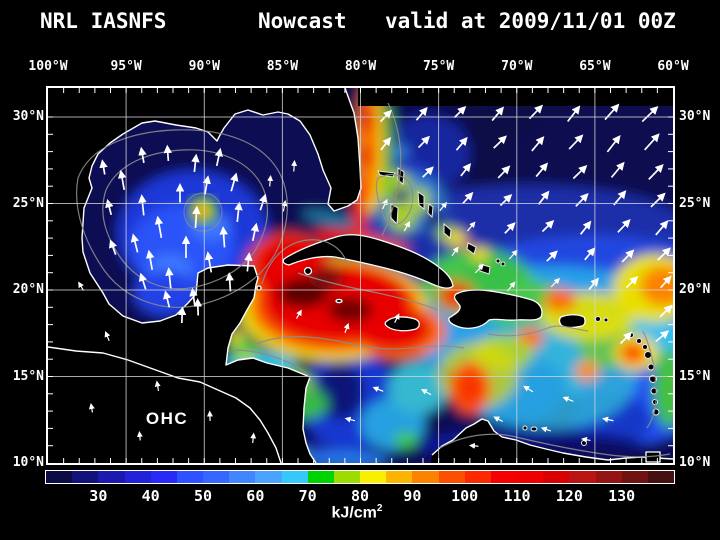 The image size is (720, 540). Describe the element at coordinates (126, 66) in the screenshot. I see `lon-tick-label: 95°W` at that location.